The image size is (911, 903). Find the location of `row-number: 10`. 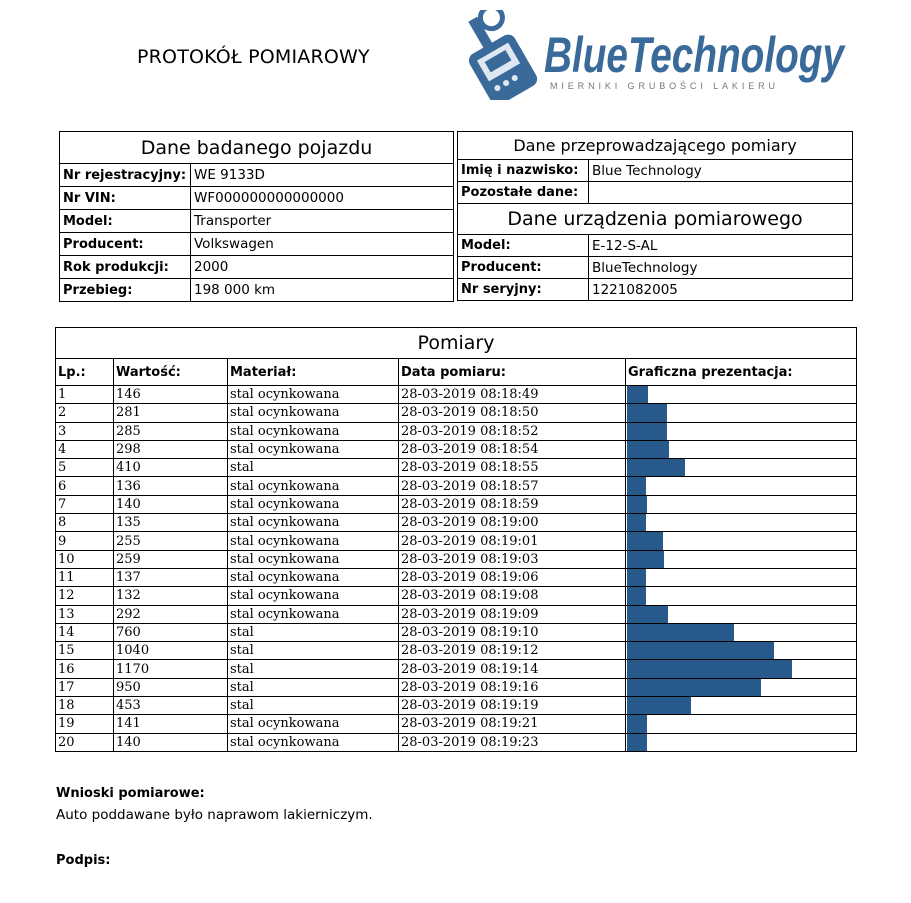

row-number: 10 is located at coordinates (84, 559).